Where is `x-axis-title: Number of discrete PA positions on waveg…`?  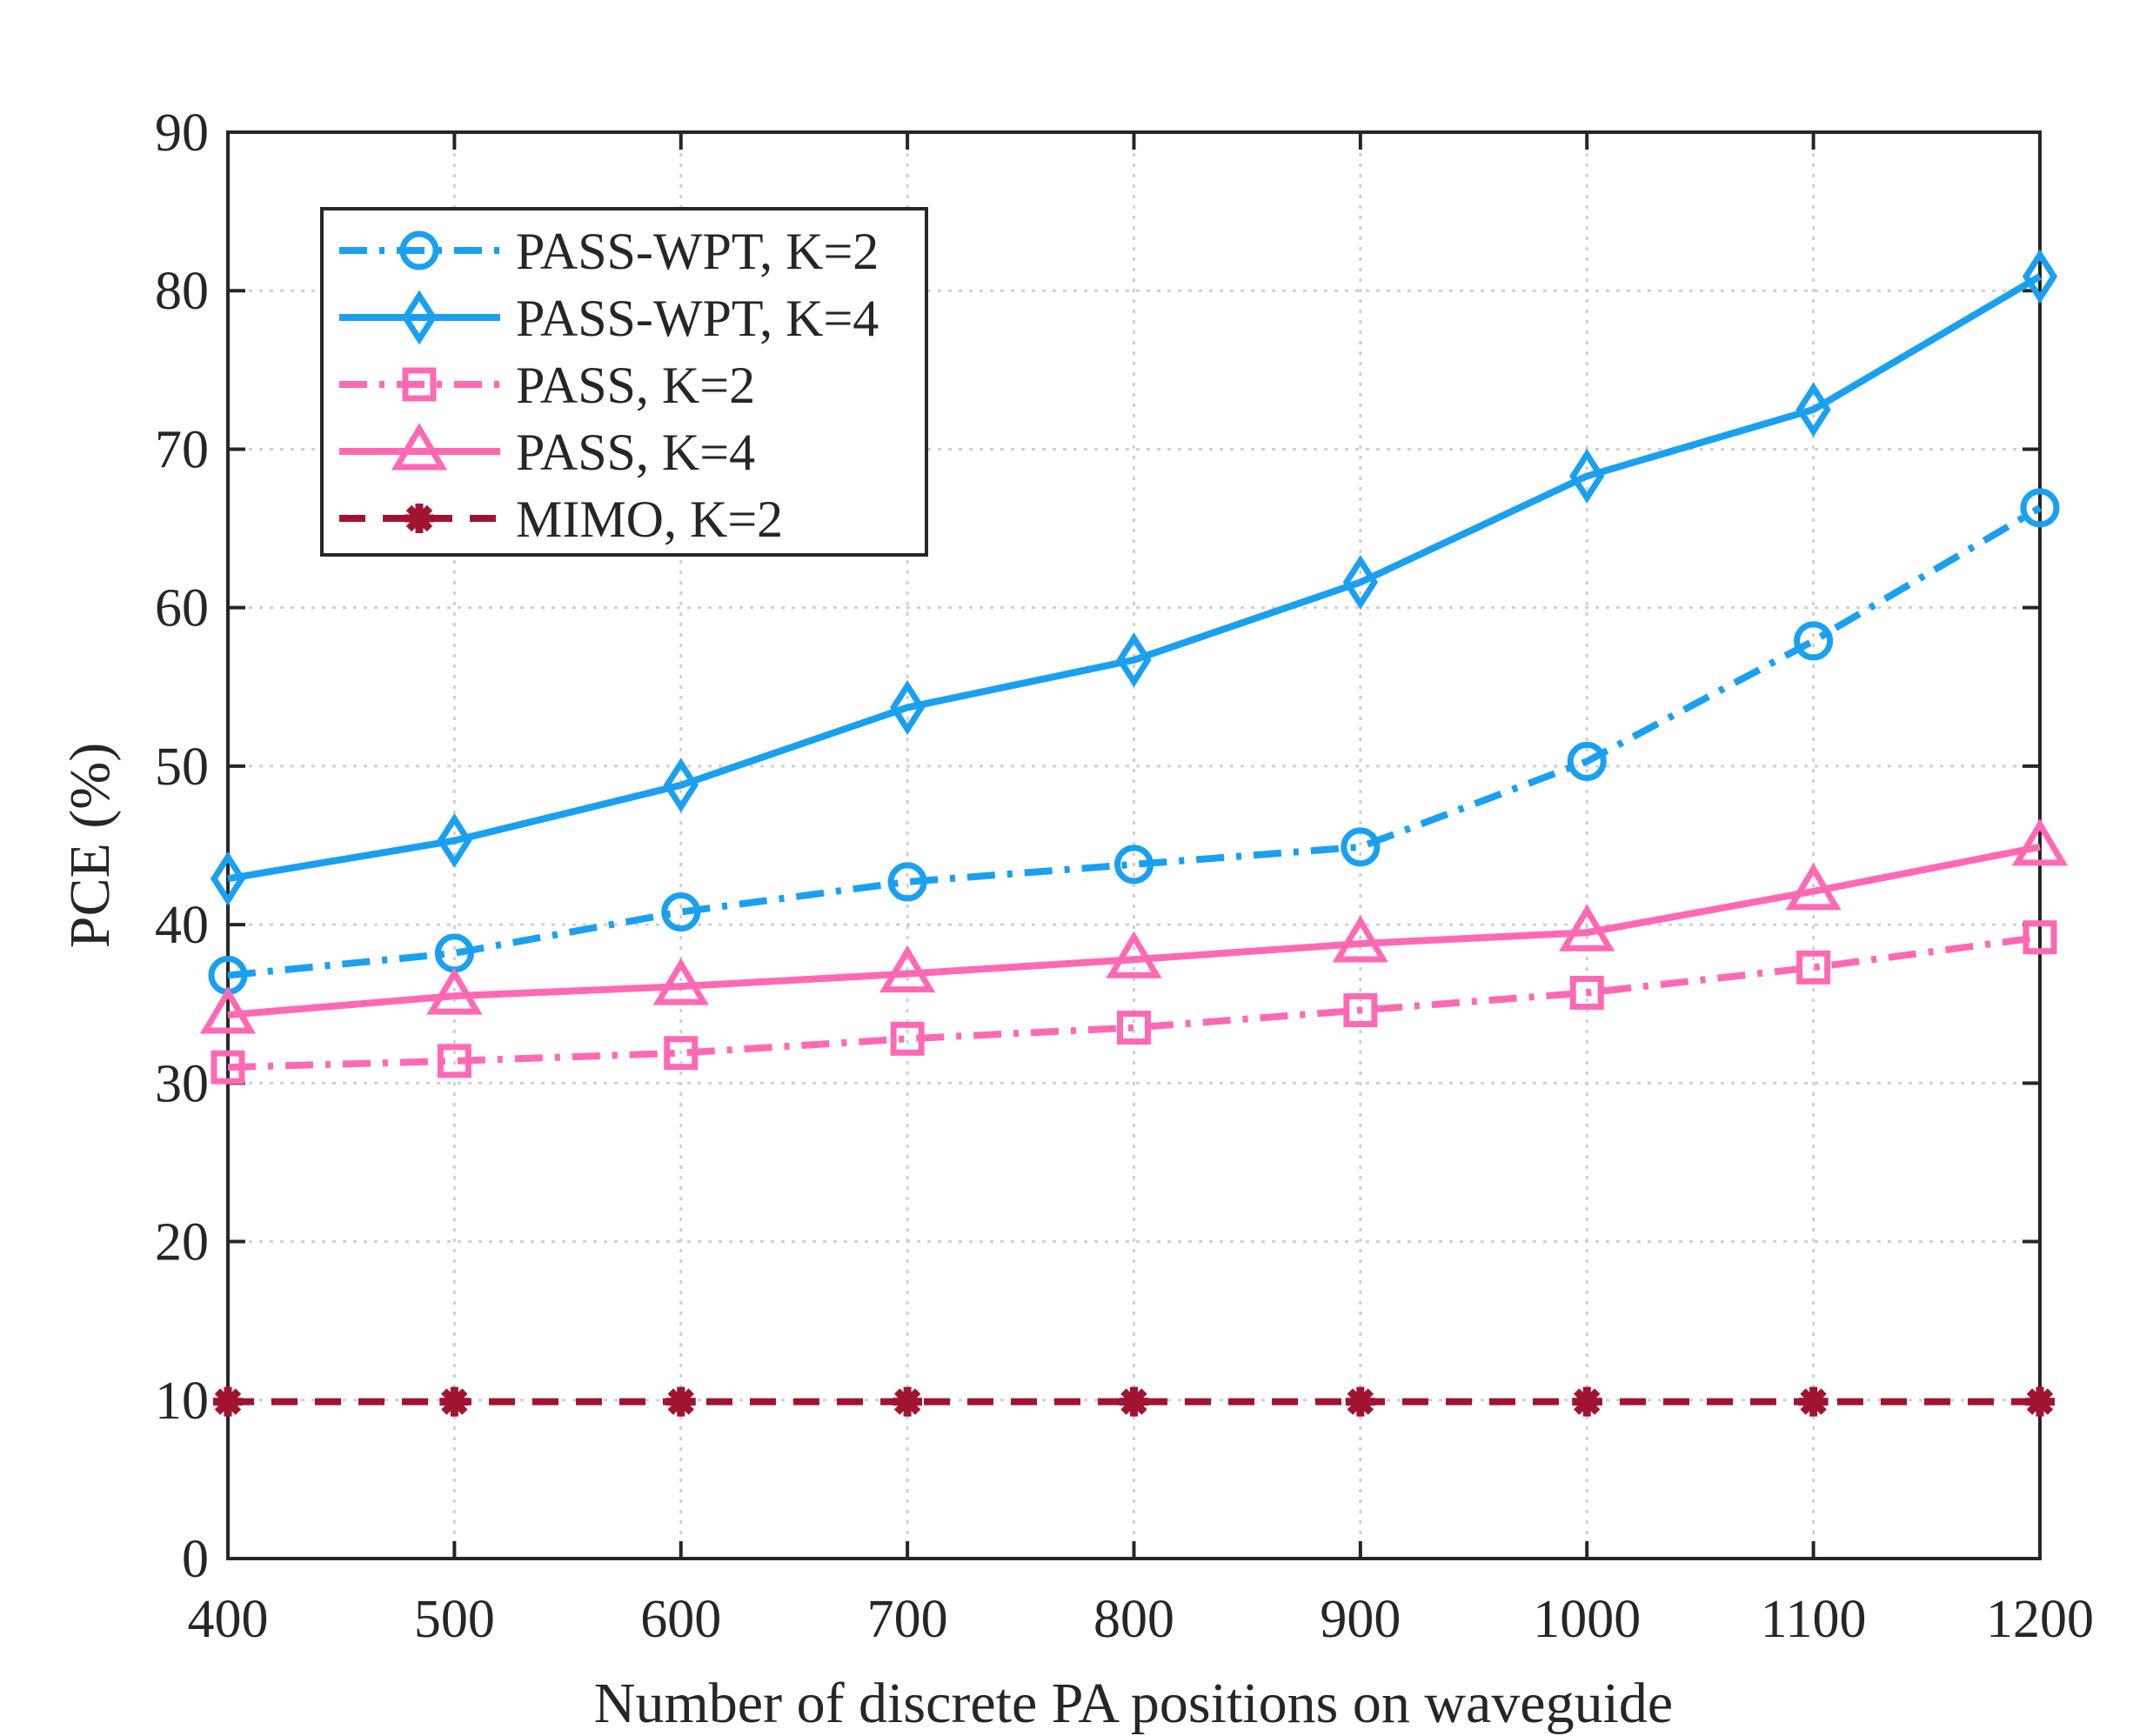 x-axis-title: Number of discrete PA positions on waveg… is located at coordinates (1133, 1703).